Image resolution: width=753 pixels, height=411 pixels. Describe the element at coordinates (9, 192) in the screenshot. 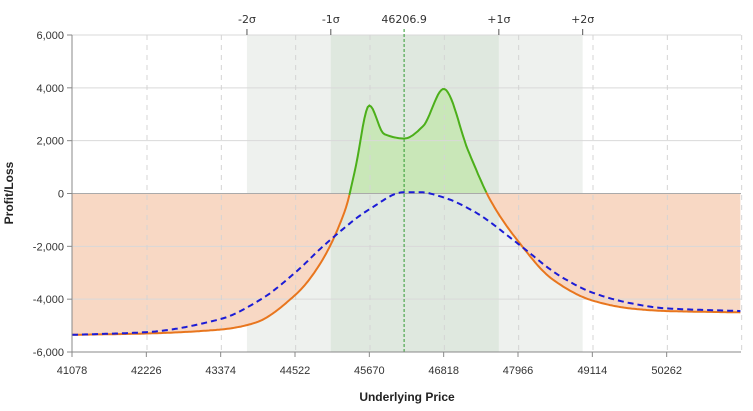

I see `y-axis-title: Profit/Loss` at that location.